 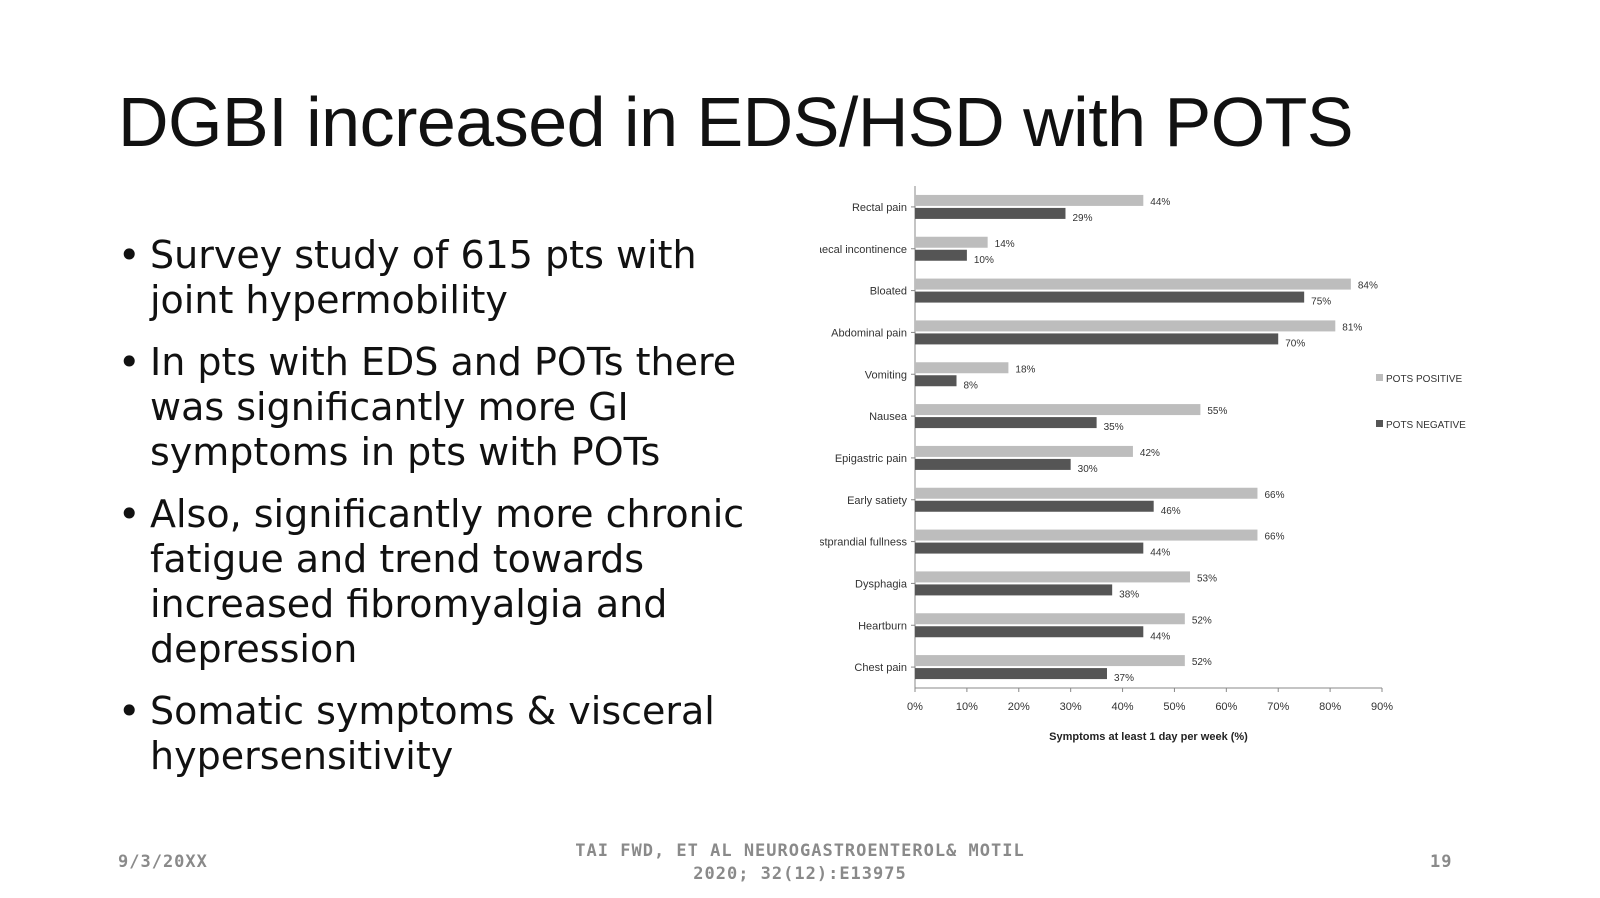 I want to click on bar-value-label: 84%, so click(x=1368, y=286).